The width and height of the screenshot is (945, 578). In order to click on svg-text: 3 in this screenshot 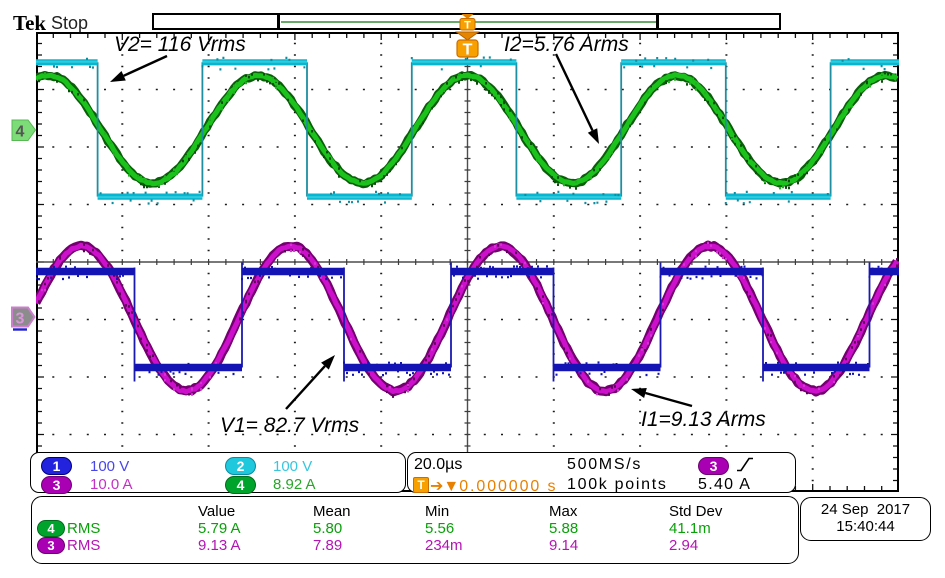, I will do `click(20, 319)`.